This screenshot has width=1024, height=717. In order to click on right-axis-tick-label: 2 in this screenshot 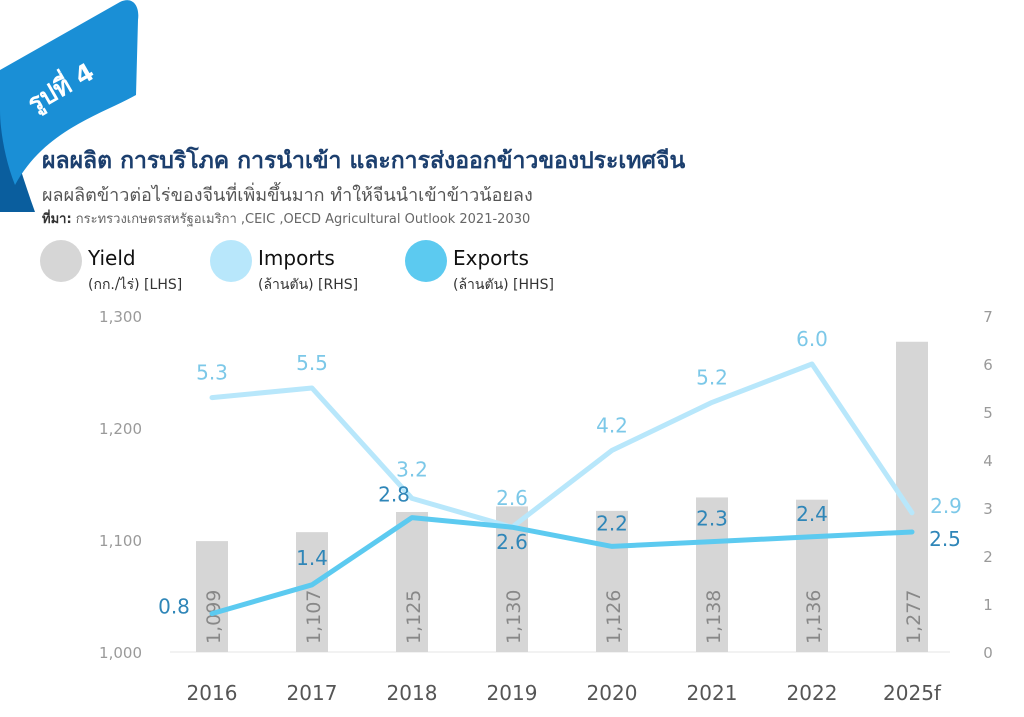, I will do `click(988, 557)`.